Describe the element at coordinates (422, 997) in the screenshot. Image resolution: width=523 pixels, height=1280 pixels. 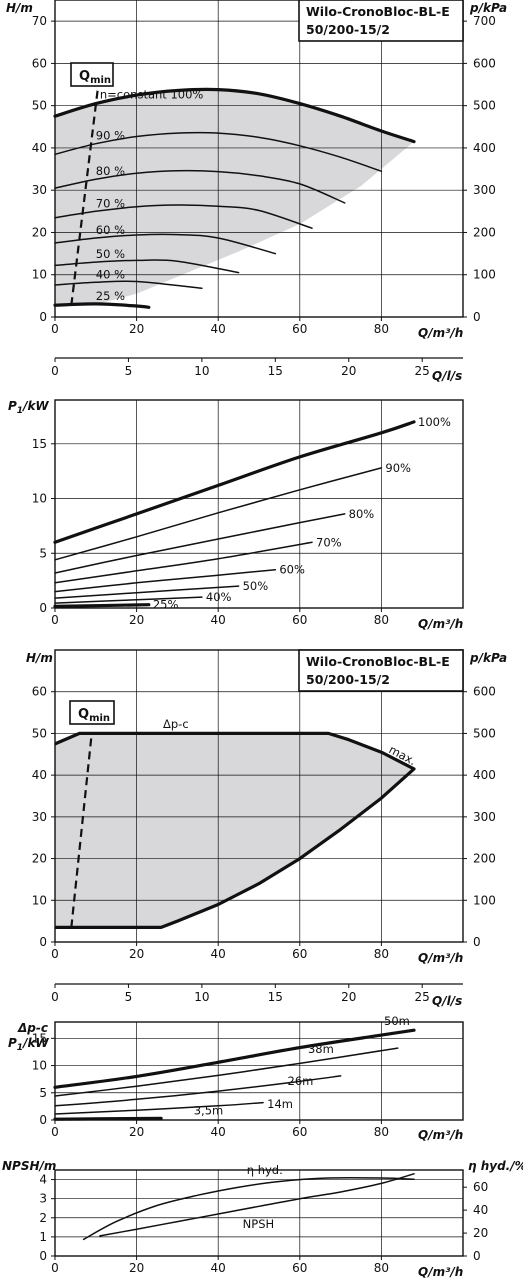
I see `x-tick-label: 25` at that location.